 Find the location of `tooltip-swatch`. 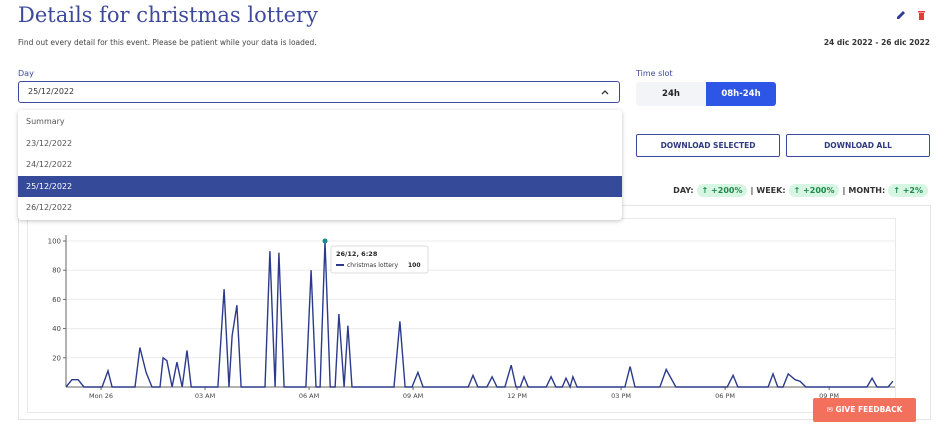

tooltip-swatch is located at coordinates (339, 265).